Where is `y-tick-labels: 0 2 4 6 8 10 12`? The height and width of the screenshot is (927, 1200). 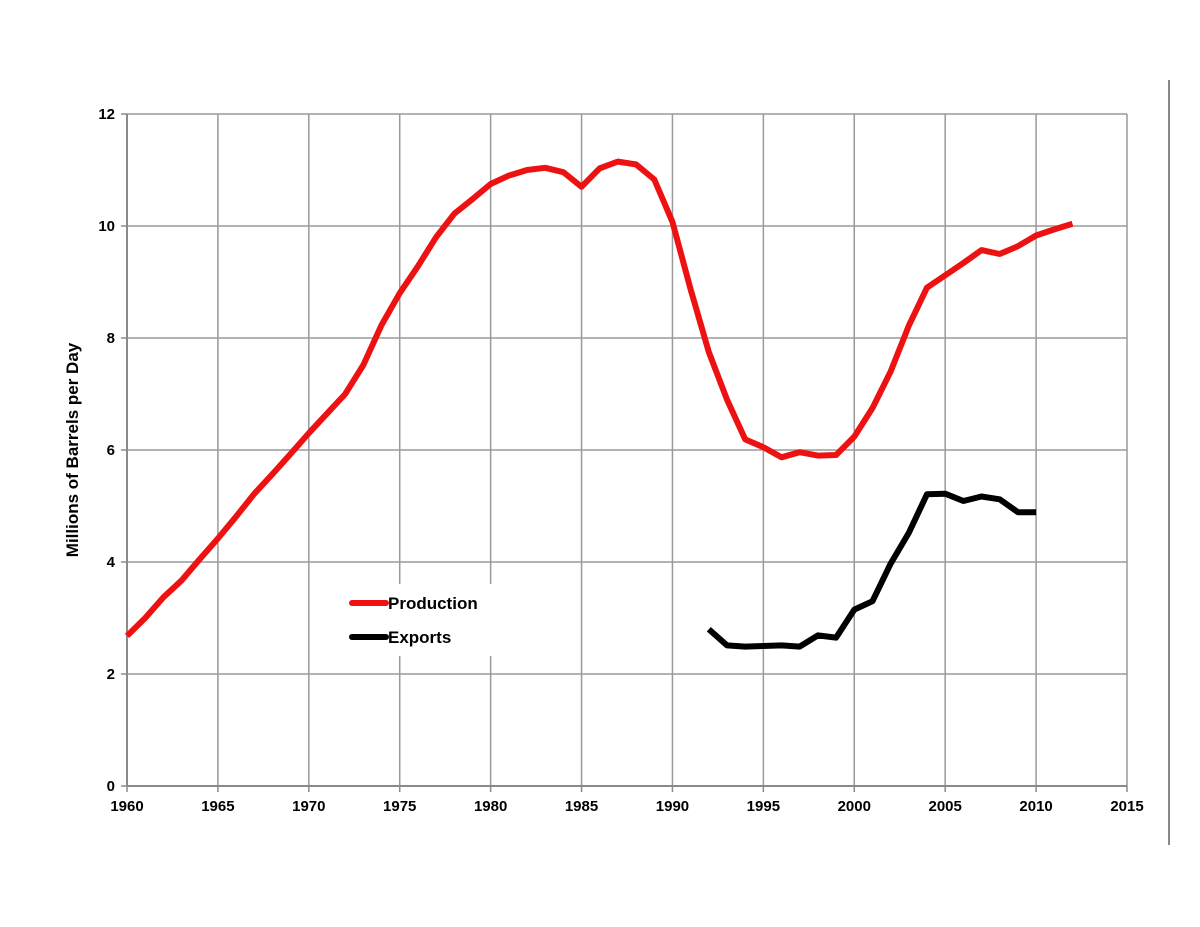
y-tick-labels: 0 2 4 6 8 10 12 is located at coordinates (106, 450).